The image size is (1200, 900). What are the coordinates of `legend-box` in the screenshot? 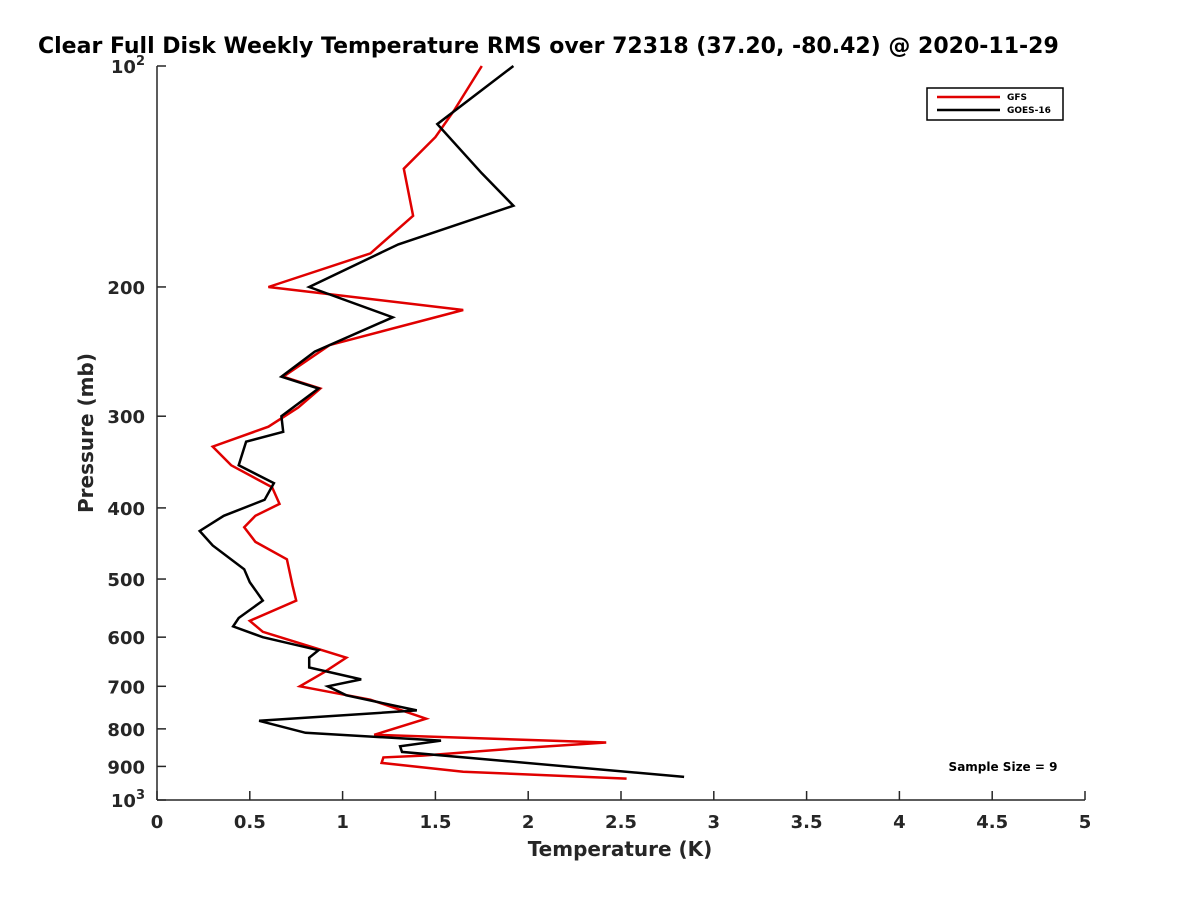 It's located at (995, 104).